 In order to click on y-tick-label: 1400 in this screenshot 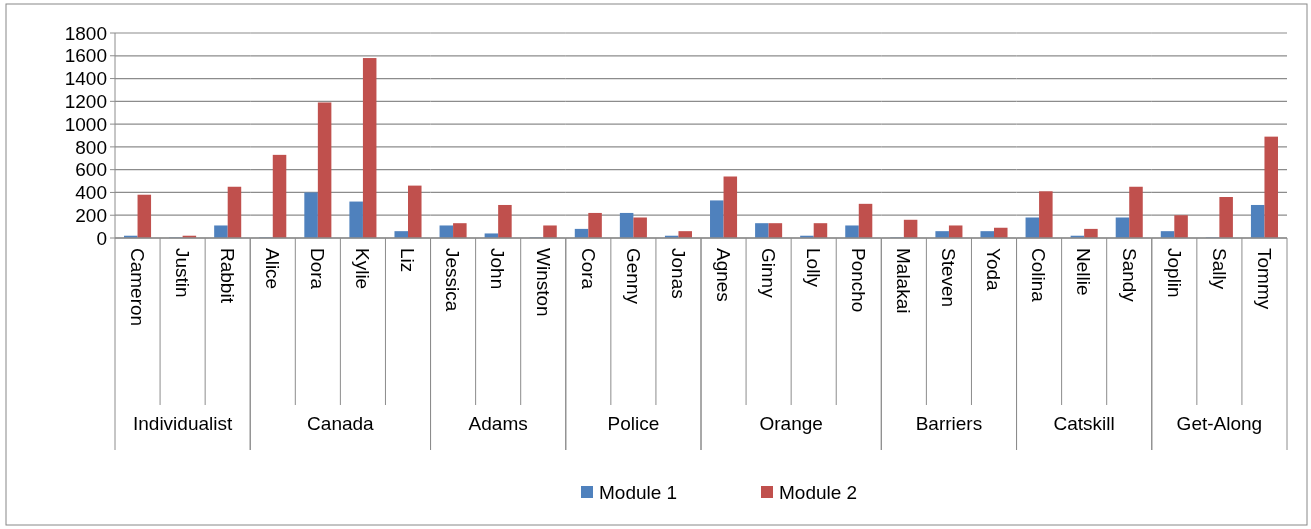, I will do `click(85, 79)`.